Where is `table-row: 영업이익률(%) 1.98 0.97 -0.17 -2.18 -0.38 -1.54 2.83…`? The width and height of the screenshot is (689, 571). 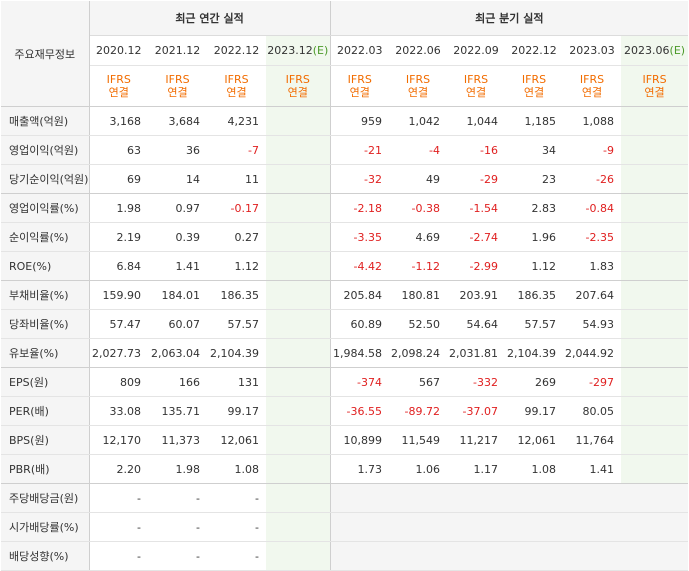
table-row: 영업이익률(%) 1.98 0.97 -0.17 -2.18 -0.38 -1.54 2.83… is located at coordinates (345, 208).